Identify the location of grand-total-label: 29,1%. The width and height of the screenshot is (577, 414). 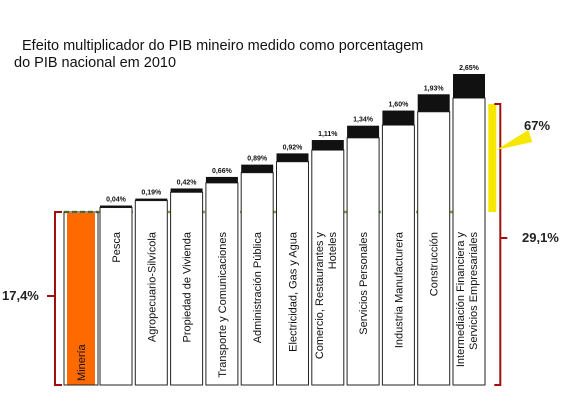
(540, 237).